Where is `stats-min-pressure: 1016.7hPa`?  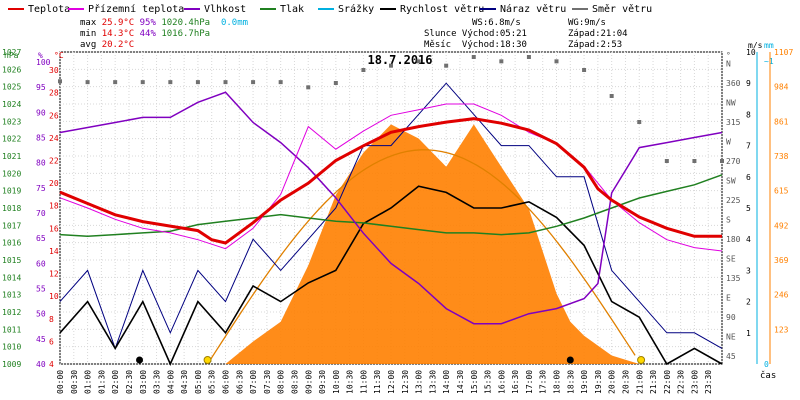
stats-min-pressure: 1016.7hPa is located at coordinates (186, 34).